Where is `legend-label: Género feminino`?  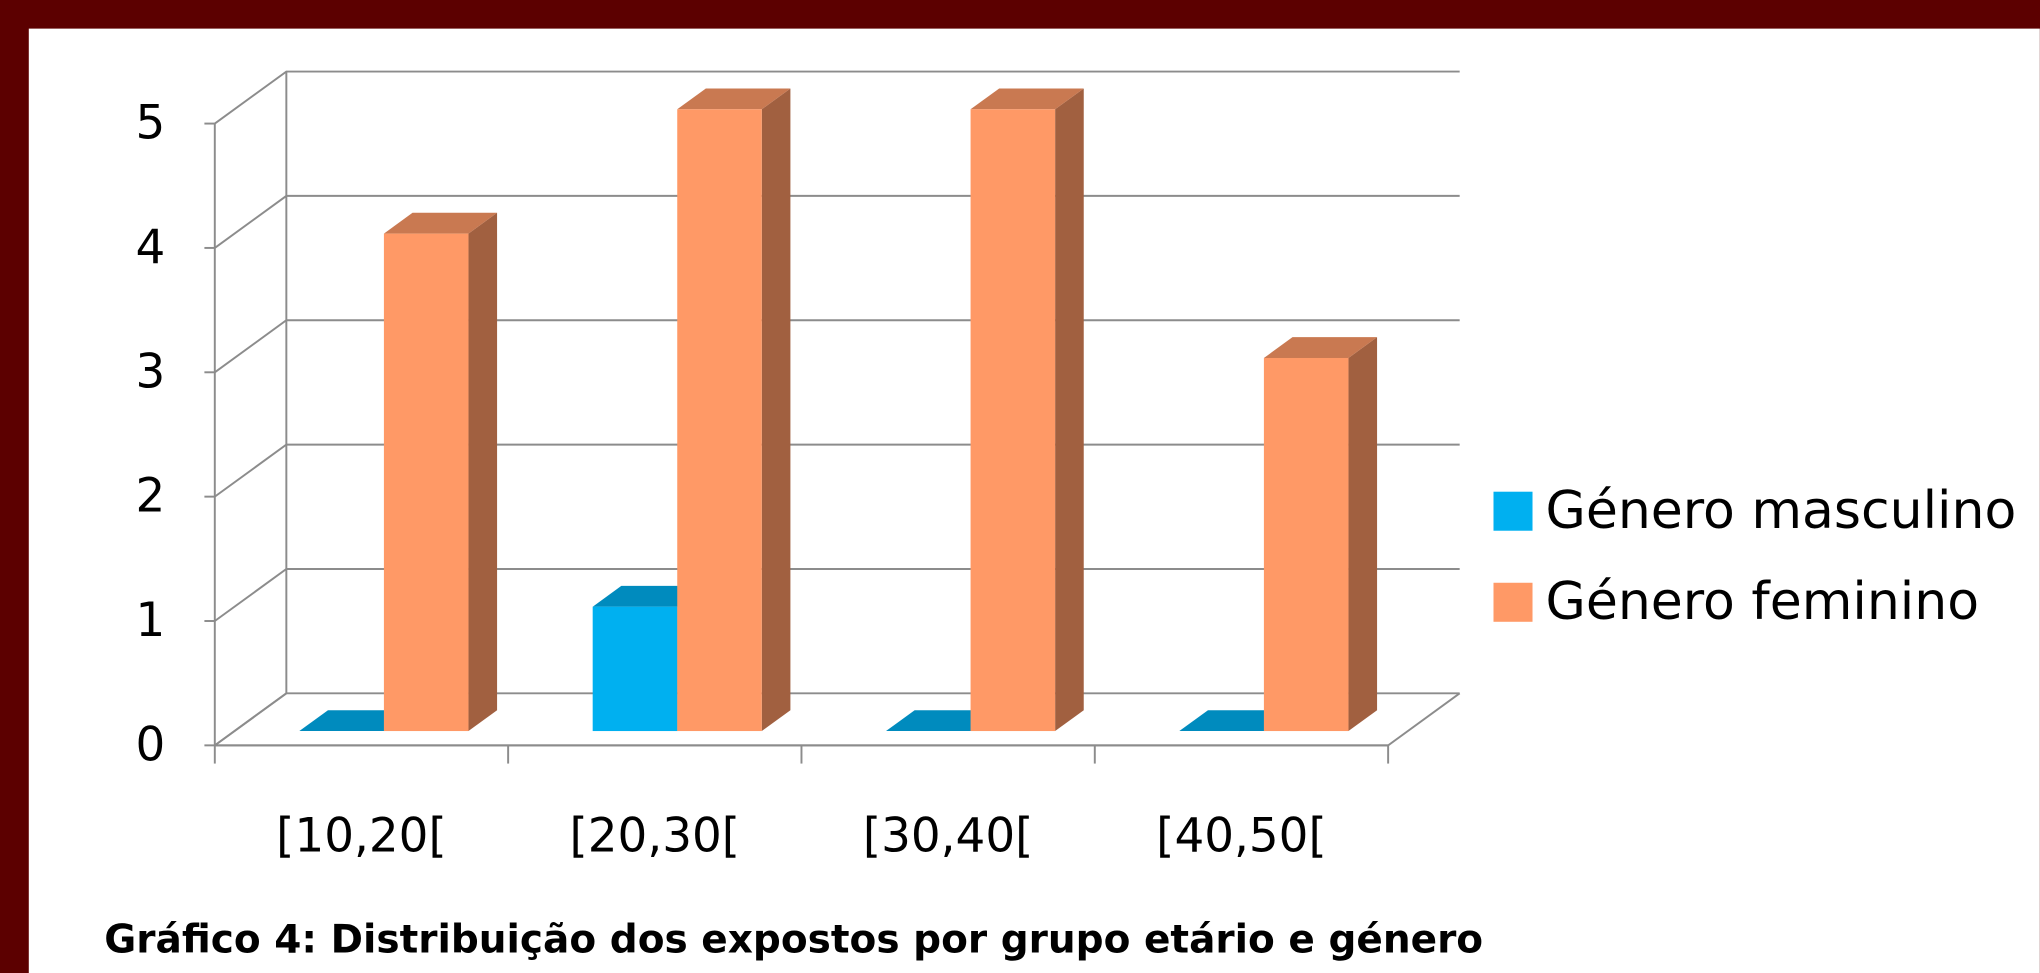 legend-label: Género feminino is located at coordinates (1763, 602).